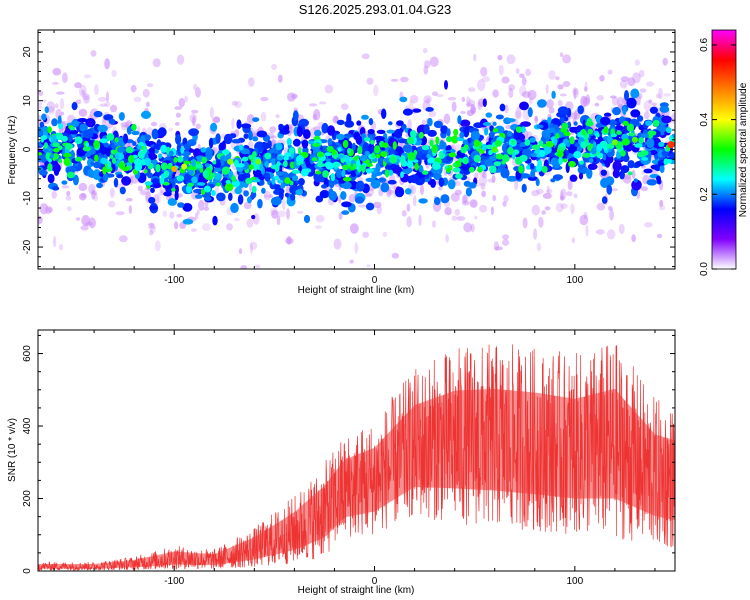 This screenshot has width=750, height=600. Describe the element at coordinates (174, 280) in the screenshot. I see `spectrogram-x-tick-label: -100` at that location.